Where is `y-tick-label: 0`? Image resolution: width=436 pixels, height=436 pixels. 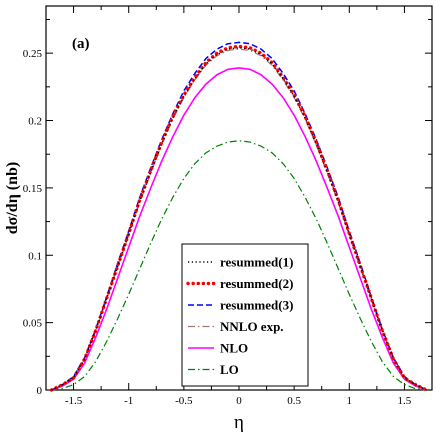 y-tick-label: 0 is located at coordinates (40, 391).